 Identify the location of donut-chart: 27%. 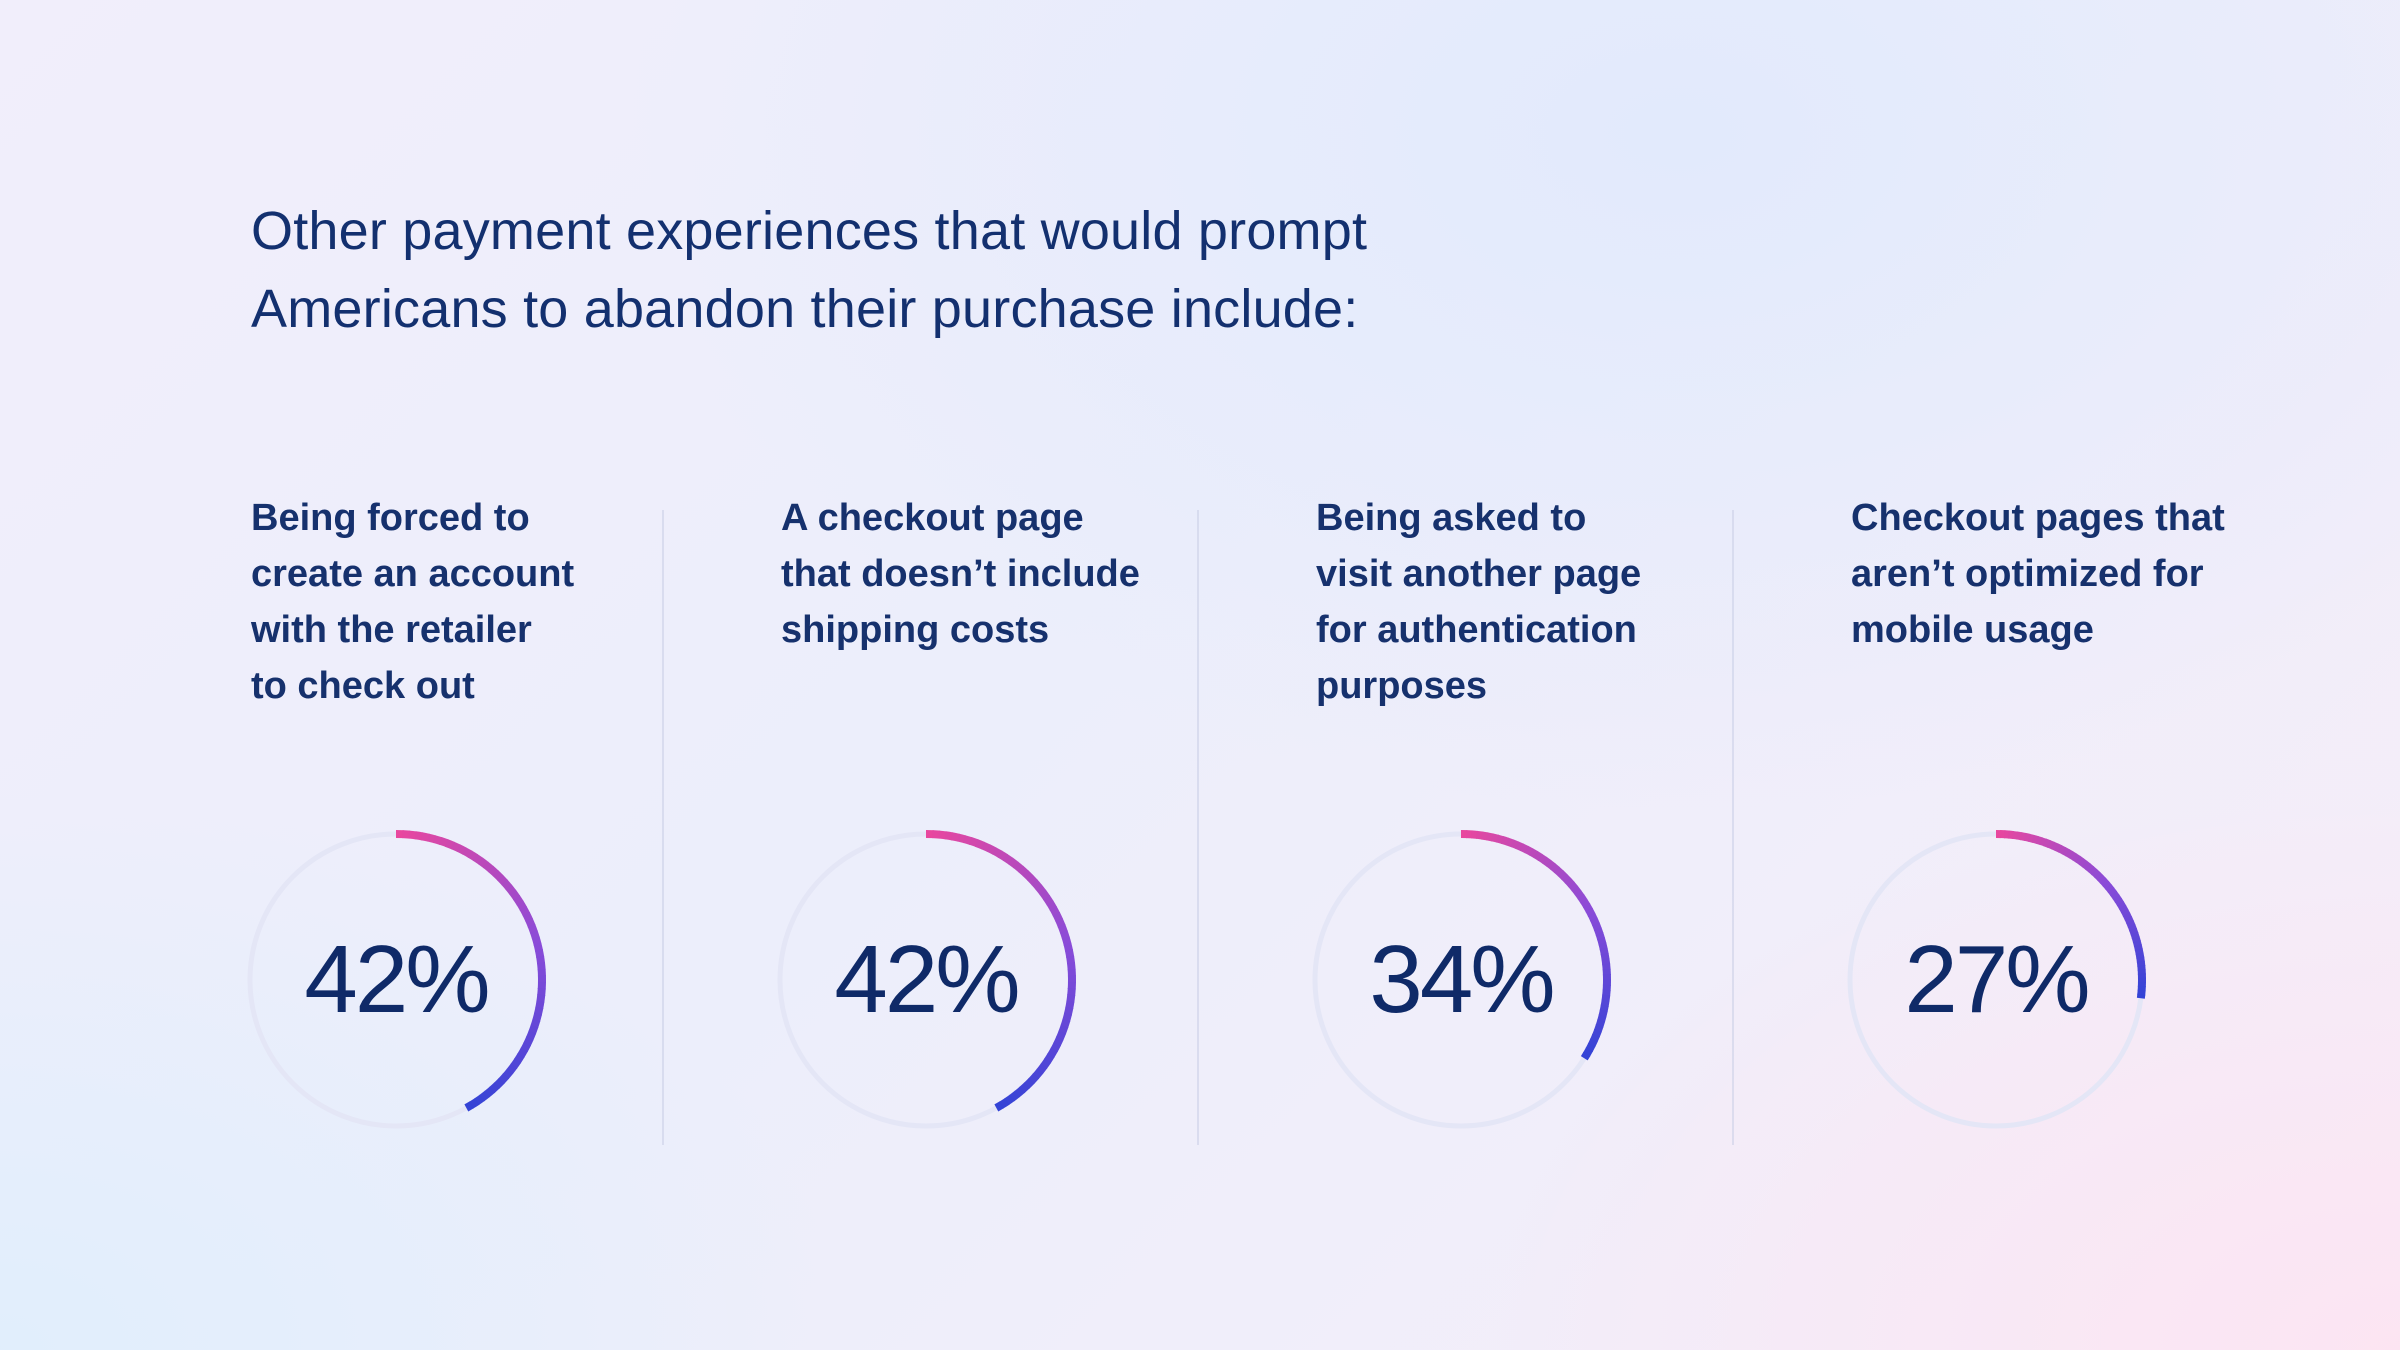
(1996, 979).